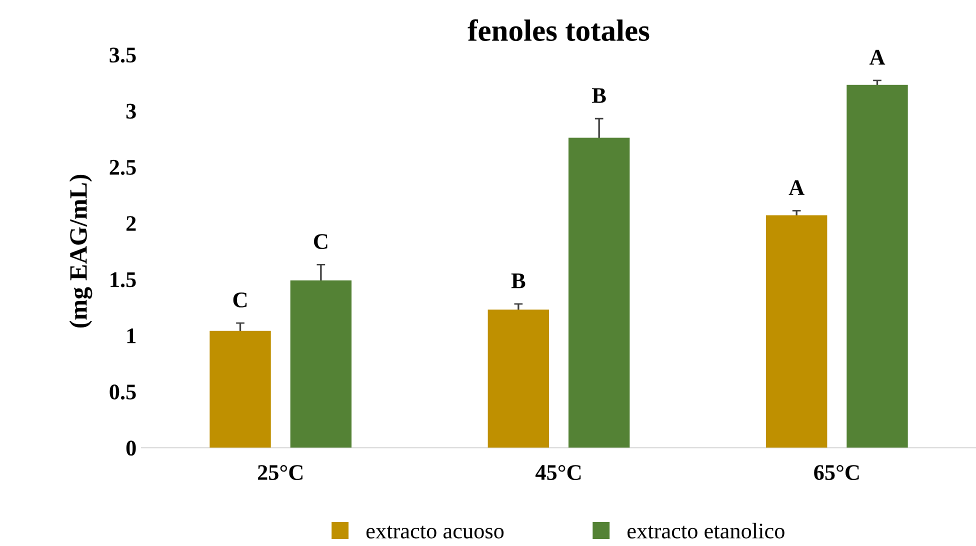 The width and height of the screenshot is (976, 546). I want to click on y-tick-label: 3, so click(131, 111).